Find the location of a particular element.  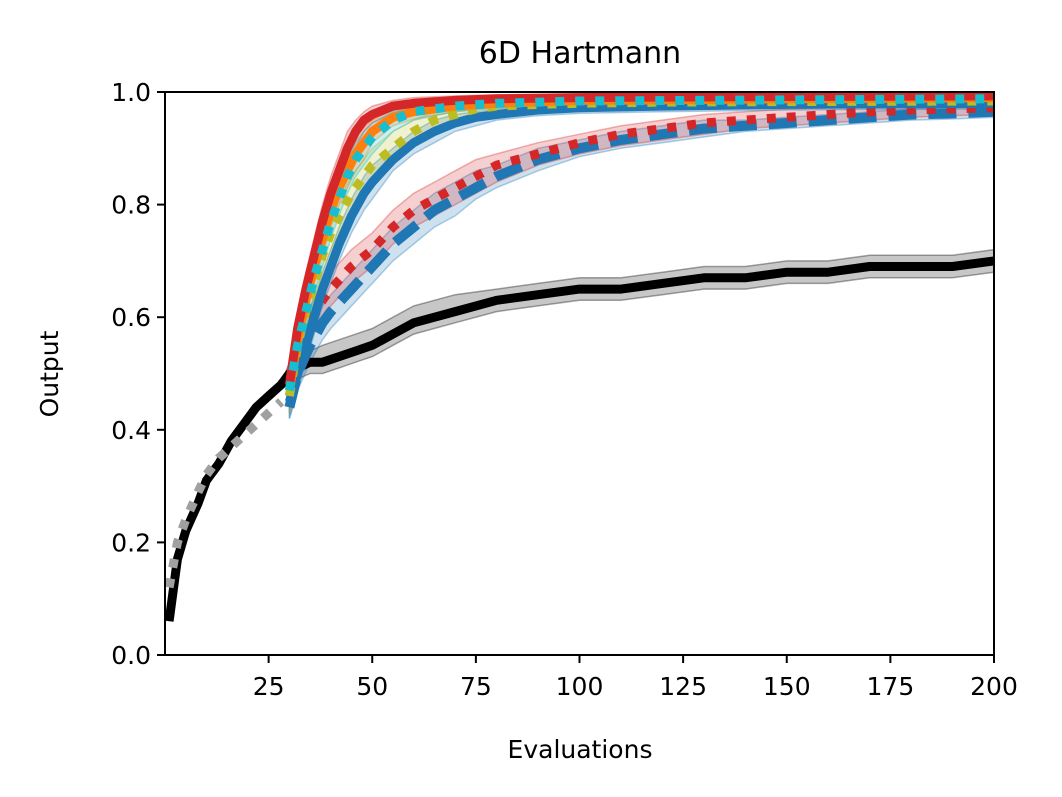

y-axis-label: Output is located at coordinates (49, 373).